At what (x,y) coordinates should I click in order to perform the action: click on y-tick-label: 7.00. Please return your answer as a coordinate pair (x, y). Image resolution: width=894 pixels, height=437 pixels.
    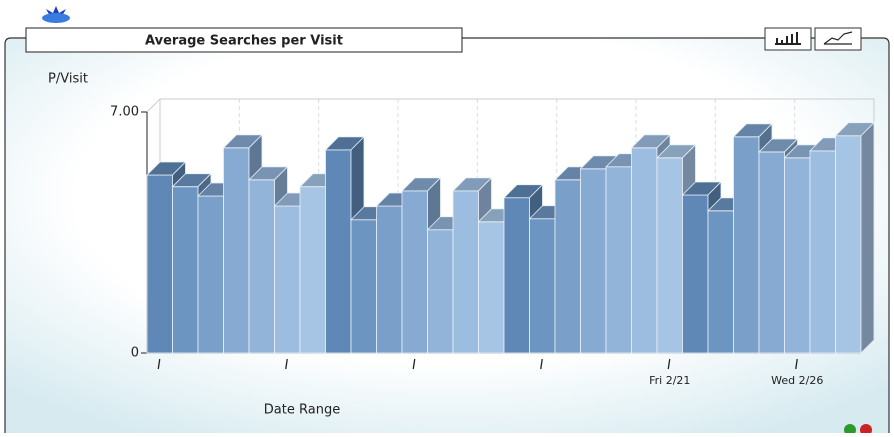
    Looking at the image, I should click on (124, 112).